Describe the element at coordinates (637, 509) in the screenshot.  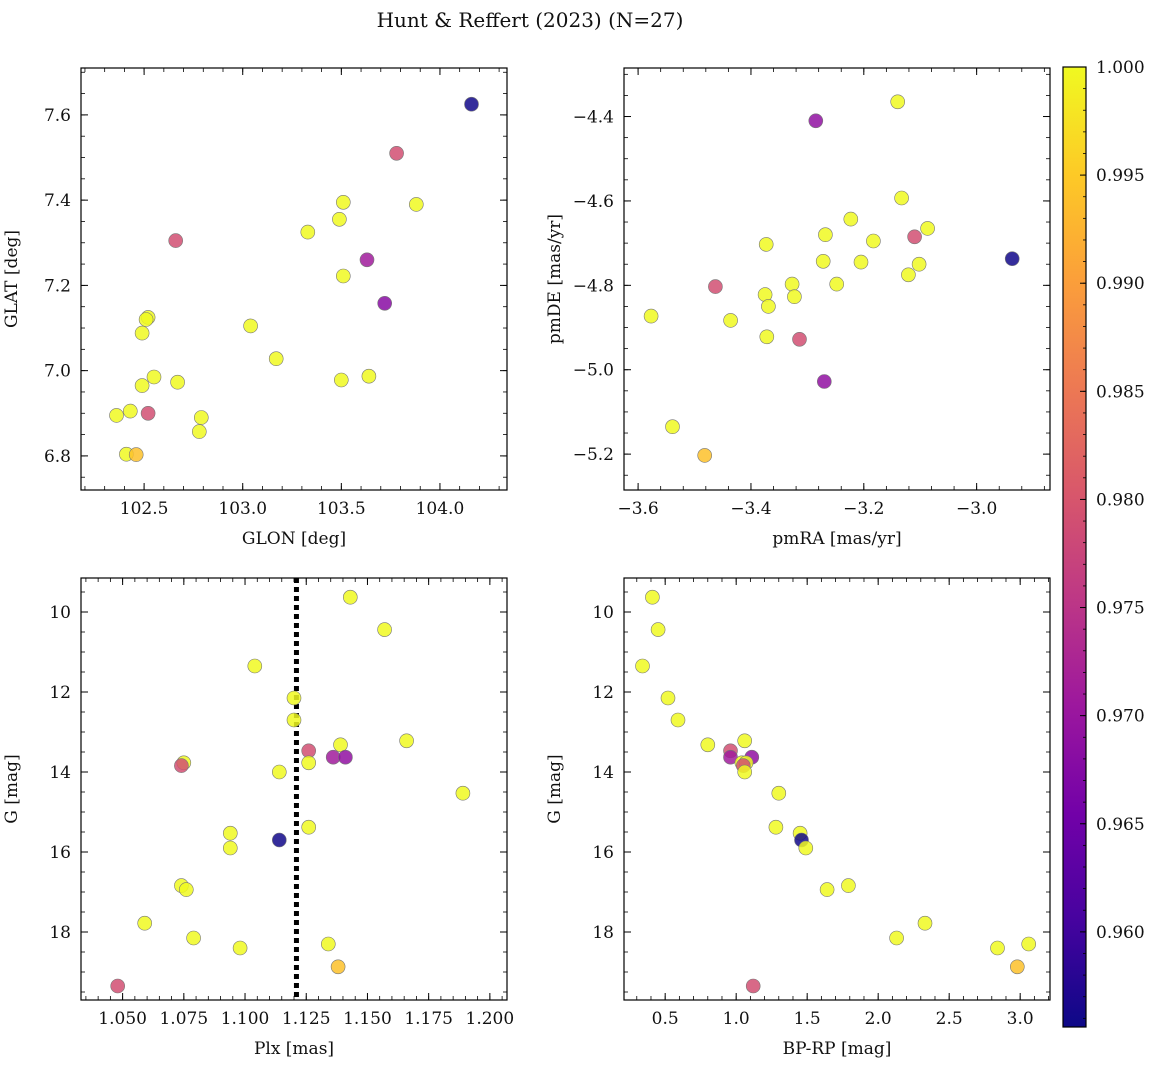
I see `x-tick-label: −3.6` at that location.